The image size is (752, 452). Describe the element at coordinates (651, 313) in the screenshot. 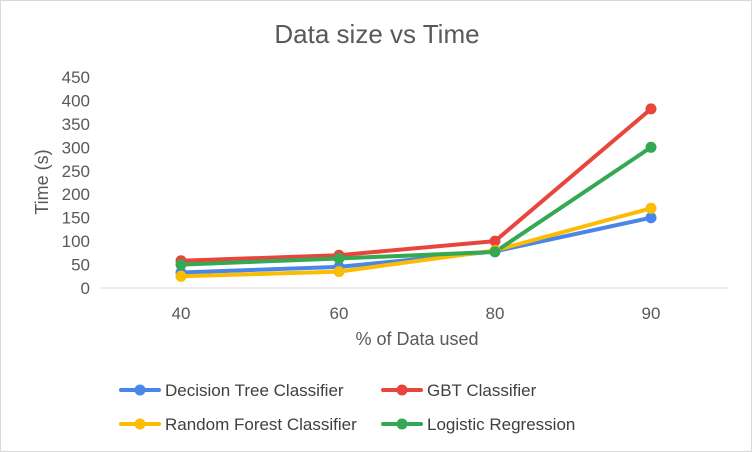

I see `x-tick-label: 90` at that location.